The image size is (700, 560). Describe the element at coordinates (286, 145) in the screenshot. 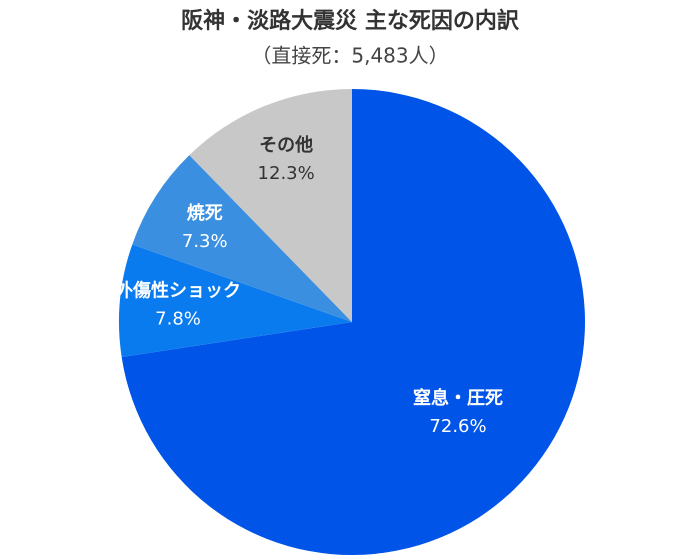

I see `slice-label: その他` at that location.